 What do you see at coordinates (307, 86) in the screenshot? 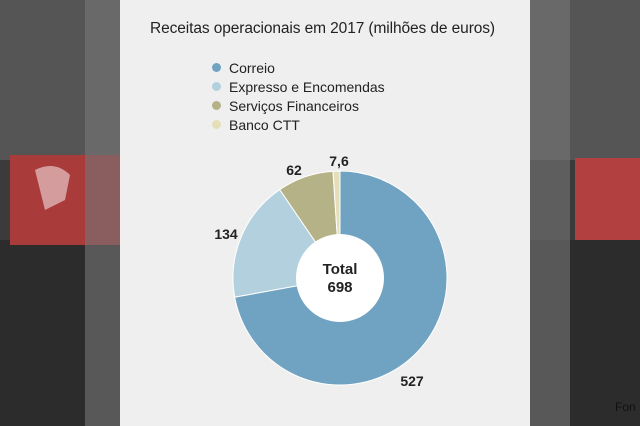
I see `legend-label-expresso: Expresso e Encomendas` at bounding box center [307, 86].